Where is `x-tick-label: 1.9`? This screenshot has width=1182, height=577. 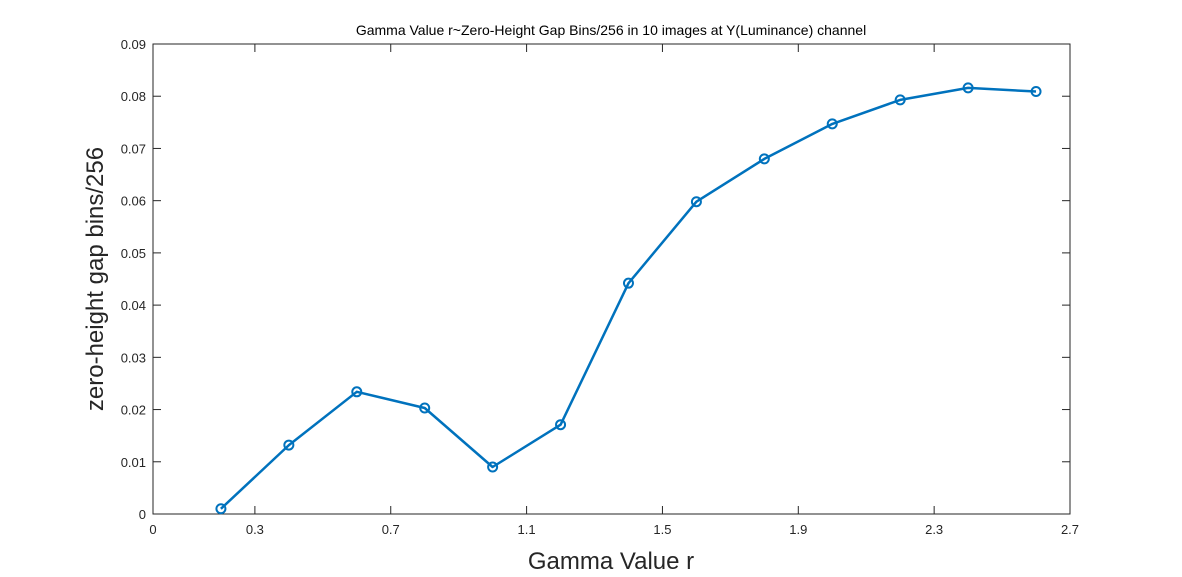 x-tick-label: 1.9 is located at coordinates (798, 529).